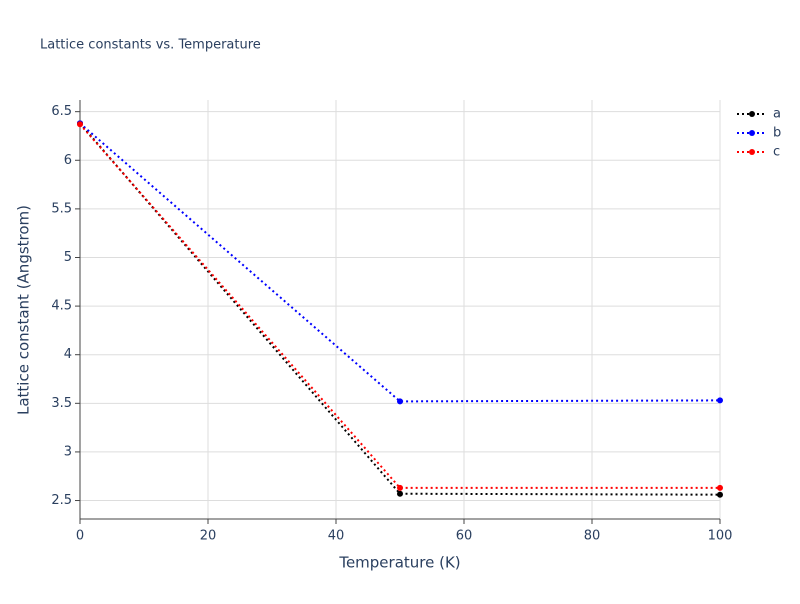 The image size is (800, 604). I want to click on y-tick-label: 6.5, so click(61, 111).